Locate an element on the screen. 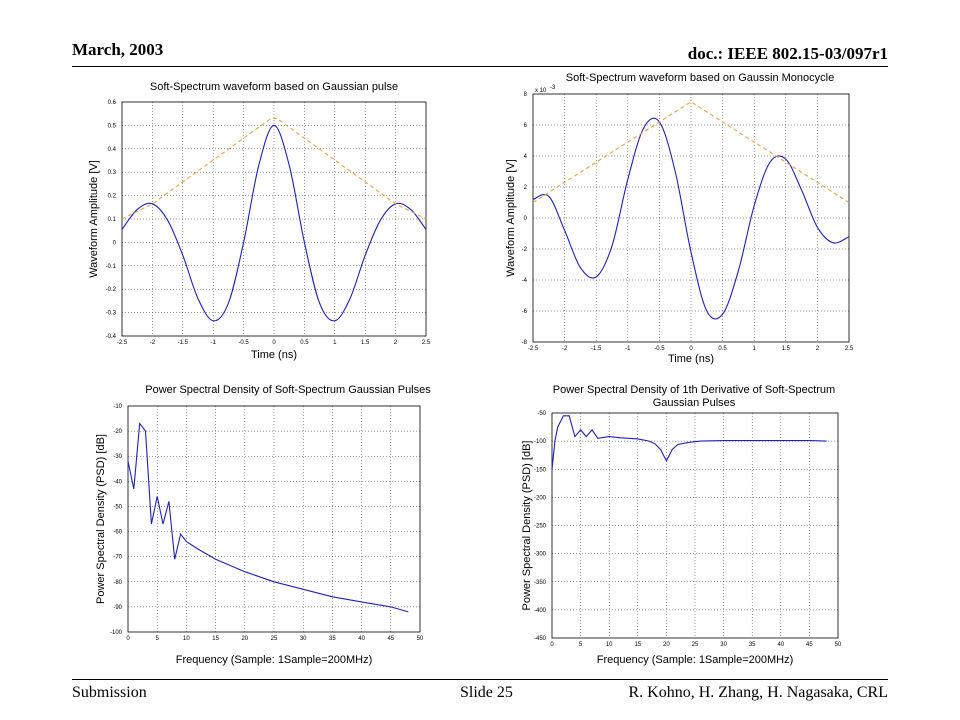 This screenshot has width=960, height=720. y-tick-label: 0.6 is located at coordinates (112, 103).